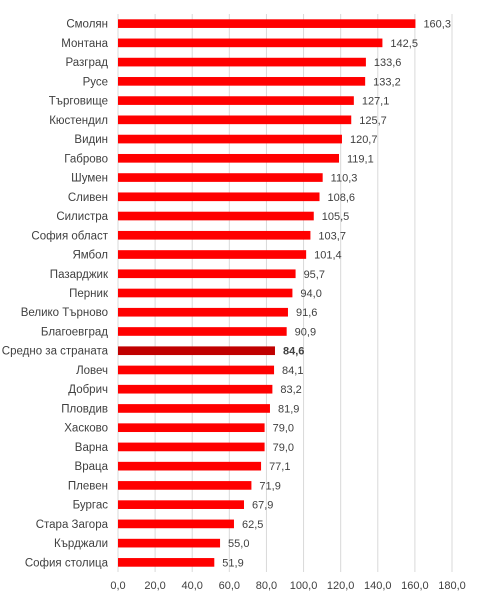  What do you see at coordinates (305, 332) in the screenshot?
I see `value-label: 90,9` at bounding box center [305, 332].